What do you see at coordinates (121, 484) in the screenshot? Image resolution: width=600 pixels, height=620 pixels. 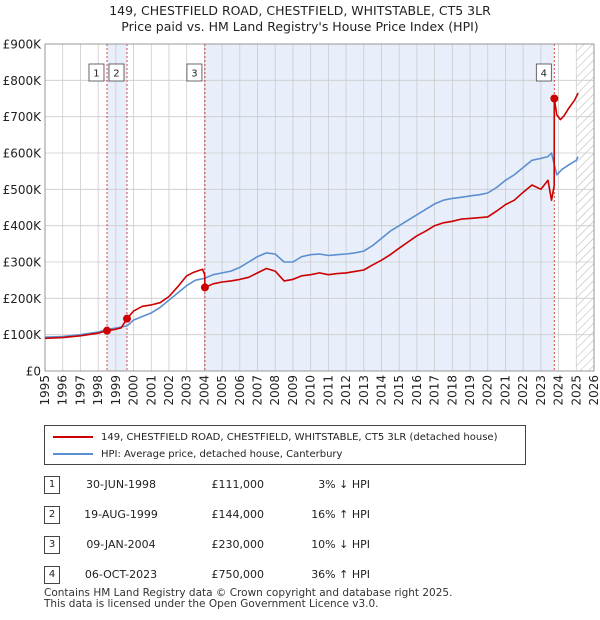 I see `sale-date: 30-JUN-1998` at bounding box center [121, 484].